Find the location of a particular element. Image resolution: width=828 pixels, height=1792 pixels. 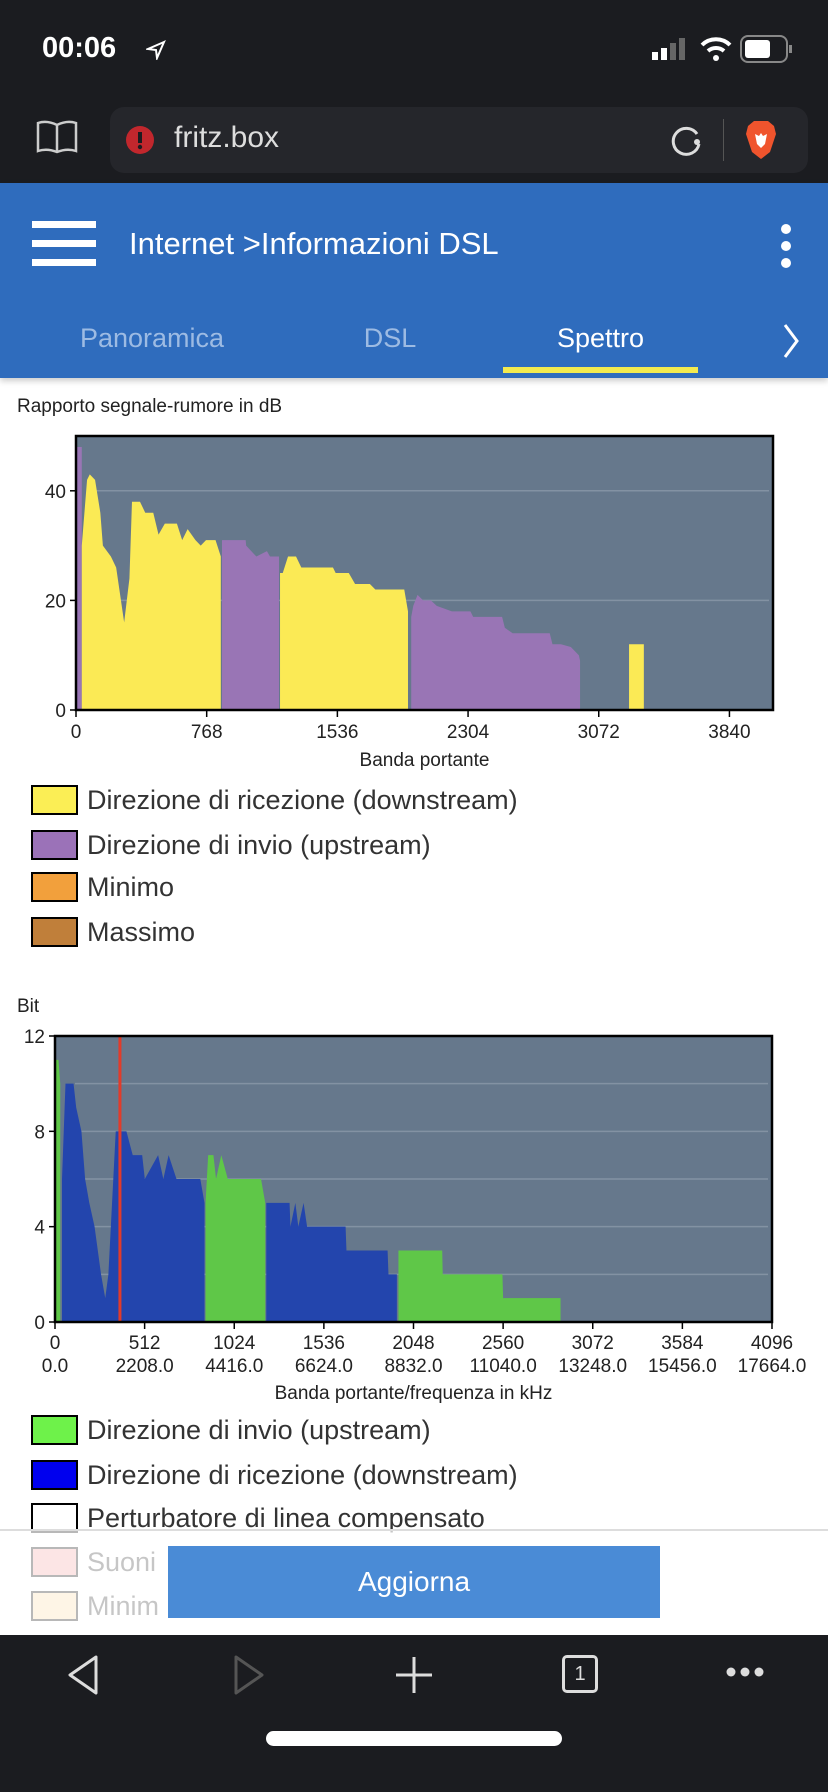

legend-label: Perturbatore di linea compensato is located at coordinates (286, 1517).